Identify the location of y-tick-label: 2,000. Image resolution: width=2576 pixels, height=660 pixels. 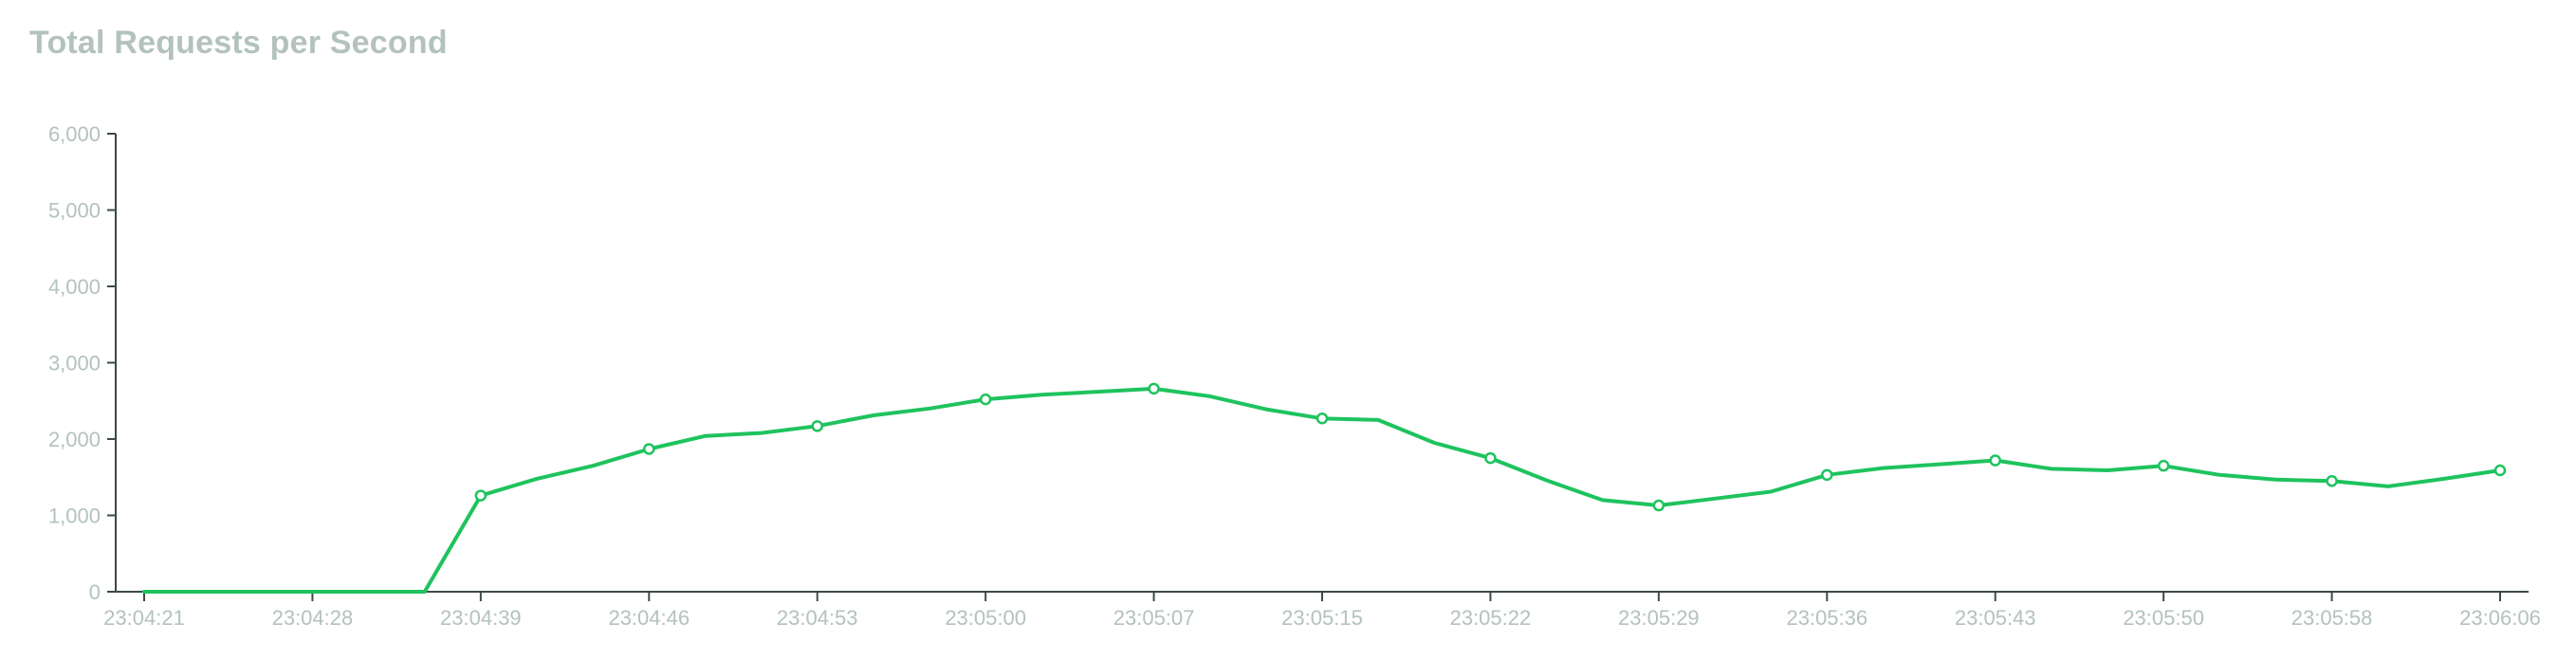
(74, 439).